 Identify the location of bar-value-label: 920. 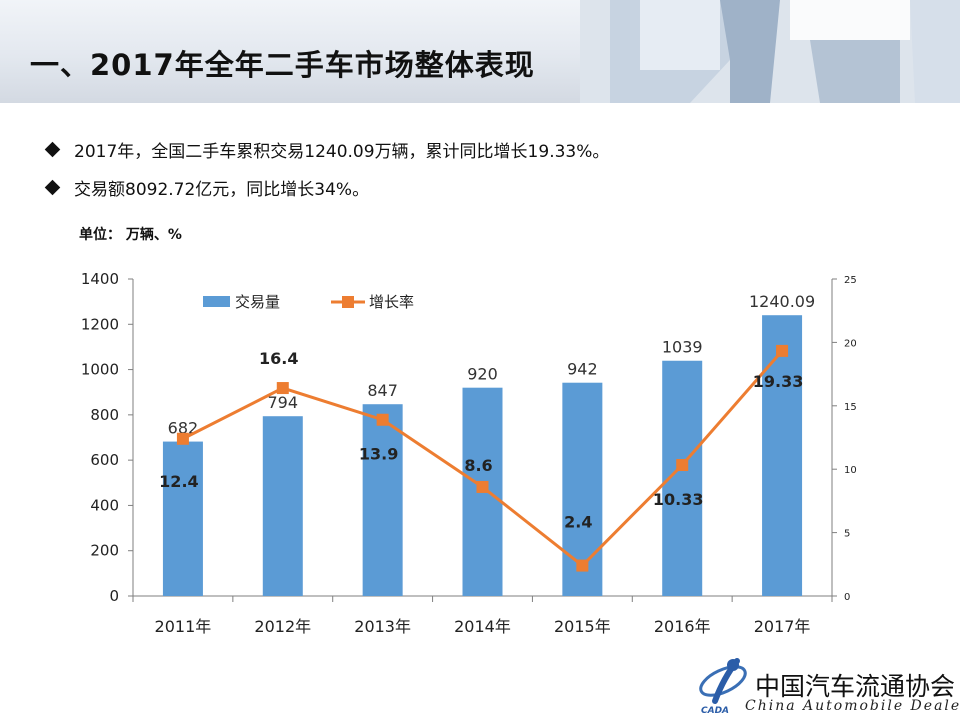
(482, 374).